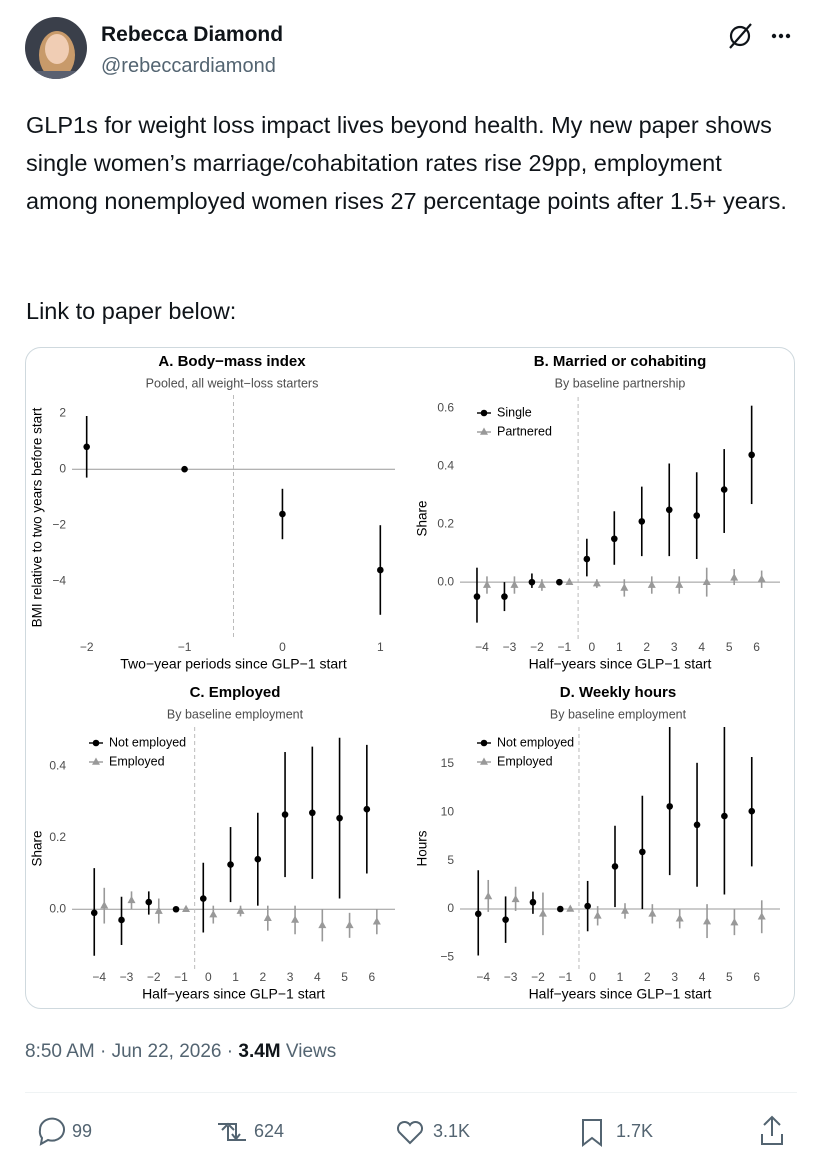 The height and width of the screenshot is (1162, 822). What do you see at coordinates (82, 1131) in the screenshot?
I see `reply-count: 99` at bounding box center [82, 1131].